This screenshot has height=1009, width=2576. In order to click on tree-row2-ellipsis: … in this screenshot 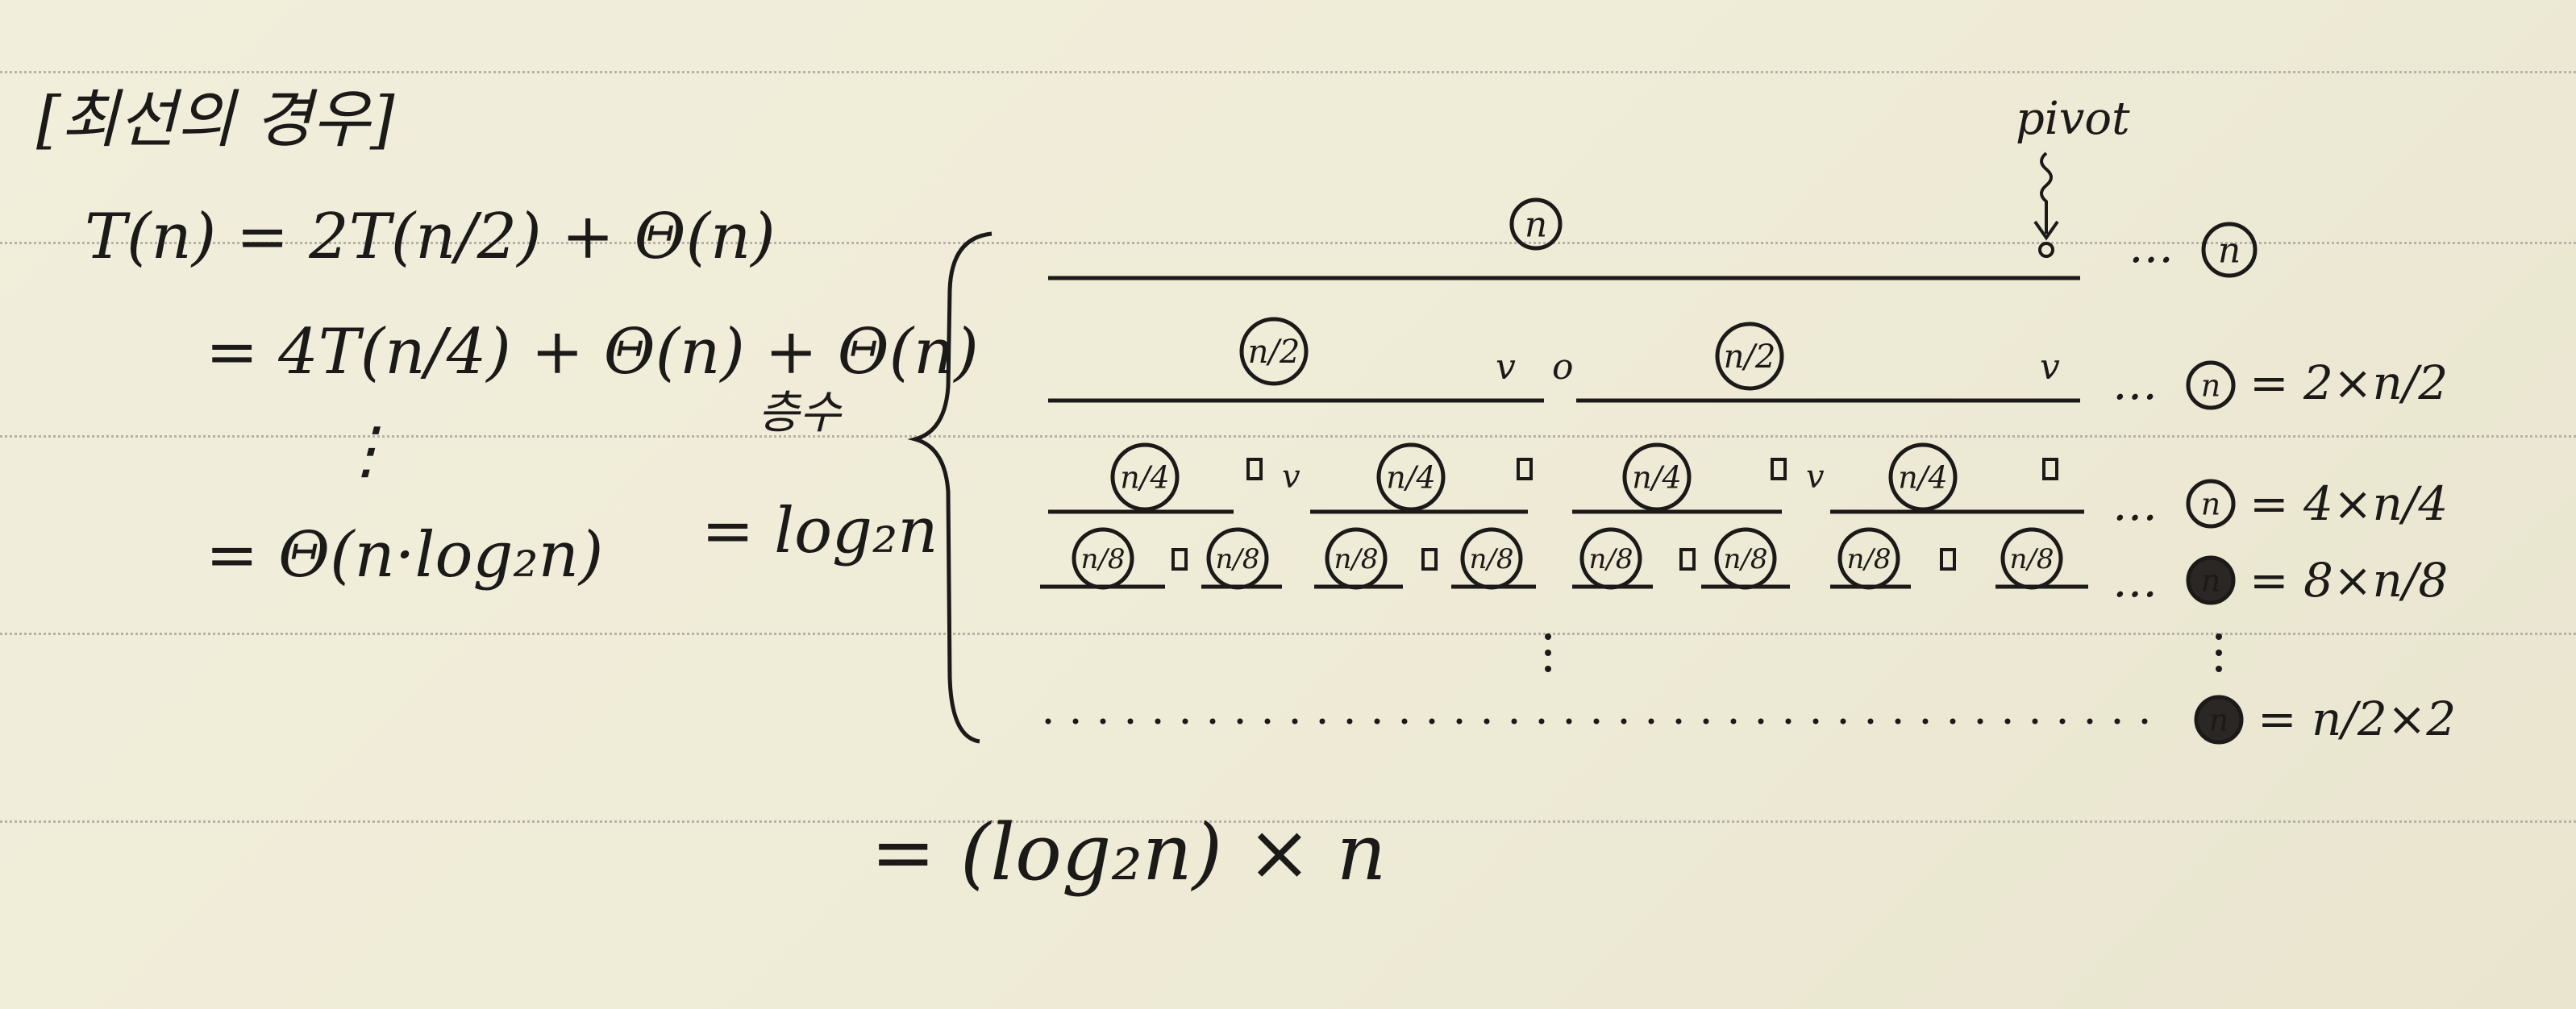, I will do `click(2135, 505)`.